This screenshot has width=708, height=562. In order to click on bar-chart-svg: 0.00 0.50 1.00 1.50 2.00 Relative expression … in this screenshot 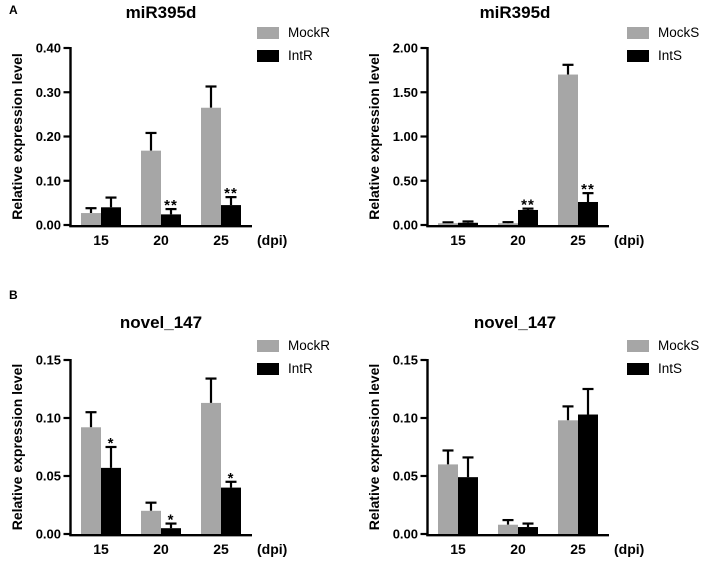, I will do `click(505, 144)`.